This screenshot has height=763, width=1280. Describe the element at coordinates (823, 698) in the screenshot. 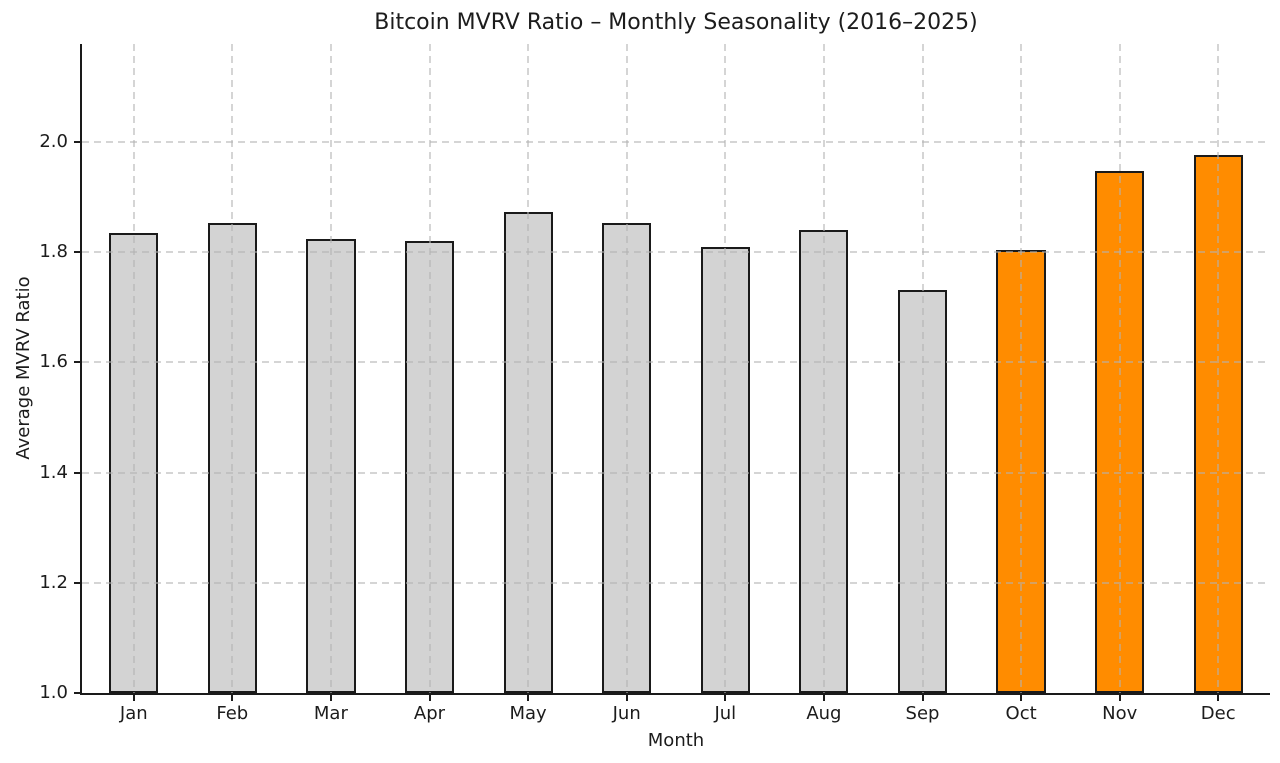

I see `x-tick-aug` at that location.